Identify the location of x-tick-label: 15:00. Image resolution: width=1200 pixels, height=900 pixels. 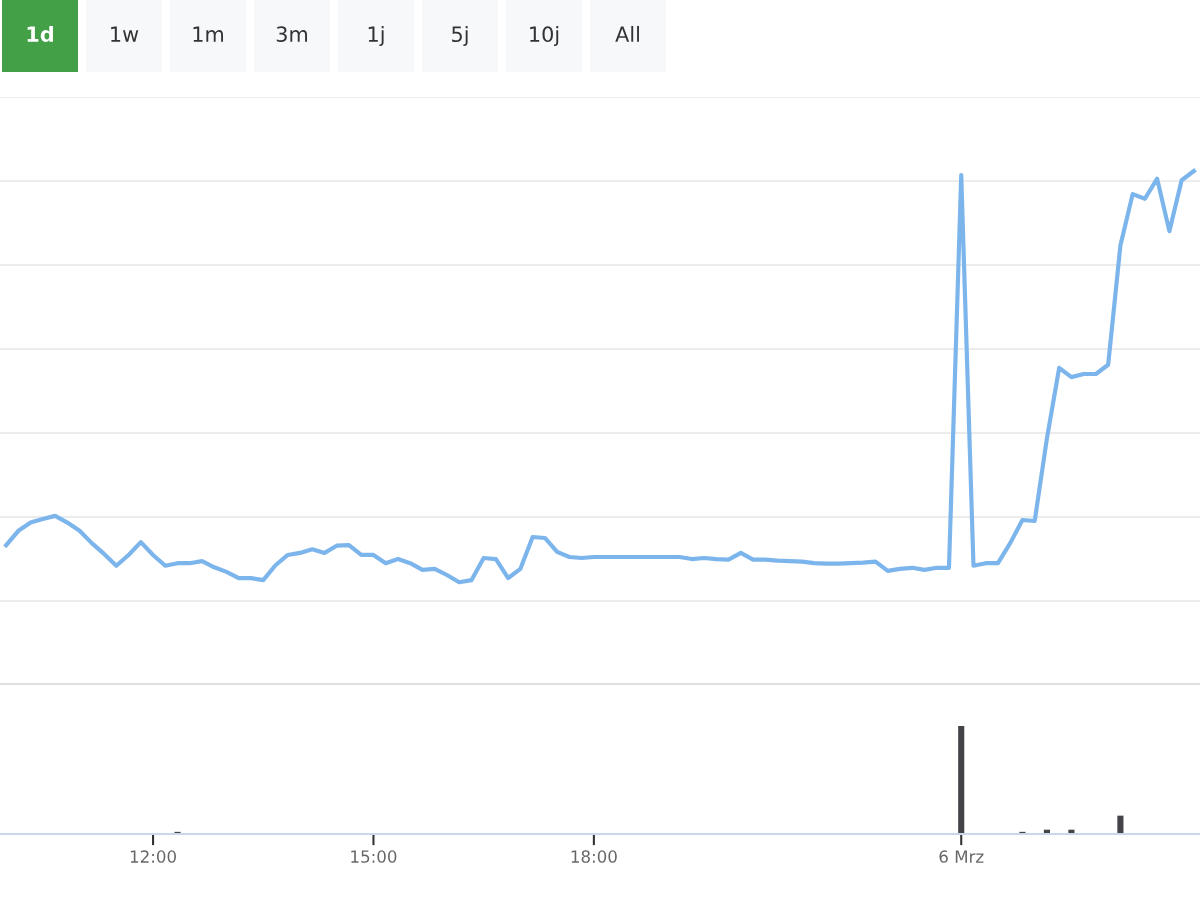
(374, 856).